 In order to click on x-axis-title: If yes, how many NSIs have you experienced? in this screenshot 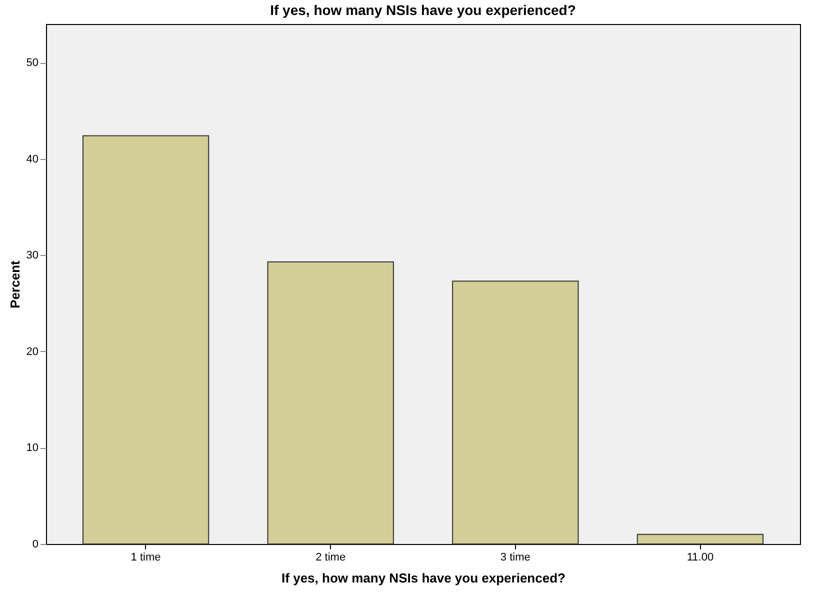, I will do `click(424, 578)`.